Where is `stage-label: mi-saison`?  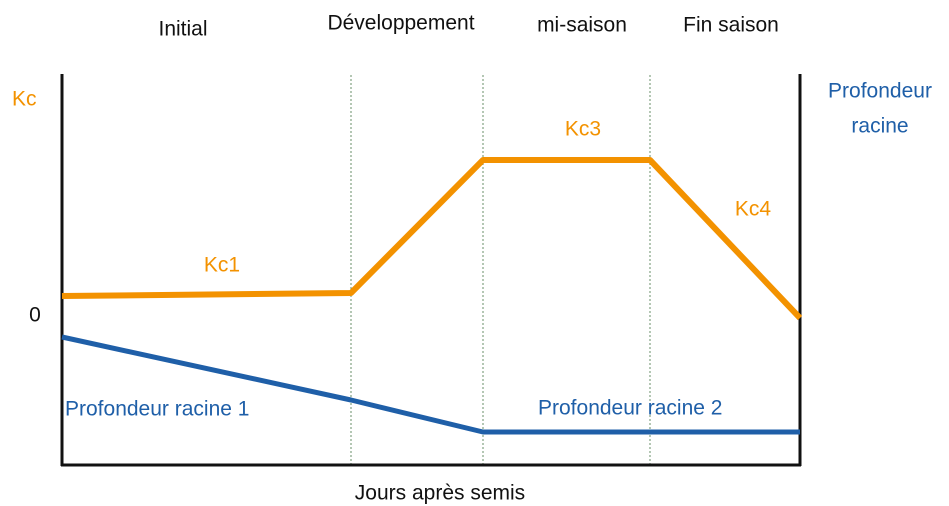
stage-label: mi-saison is located at coordinates (582, 25).